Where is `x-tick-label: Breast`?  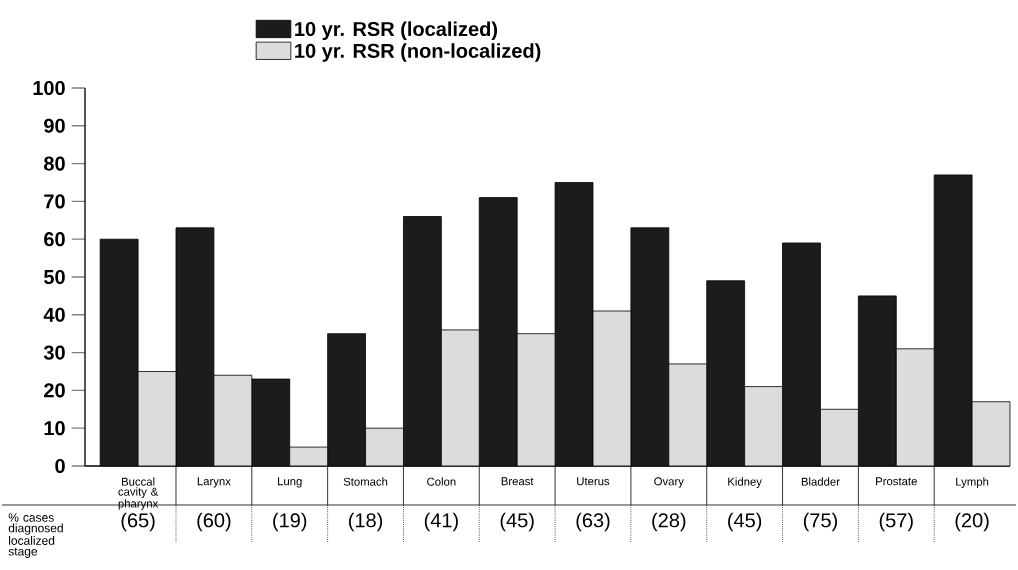
x-tick-label: Breast is located at coordinates (517, 481).